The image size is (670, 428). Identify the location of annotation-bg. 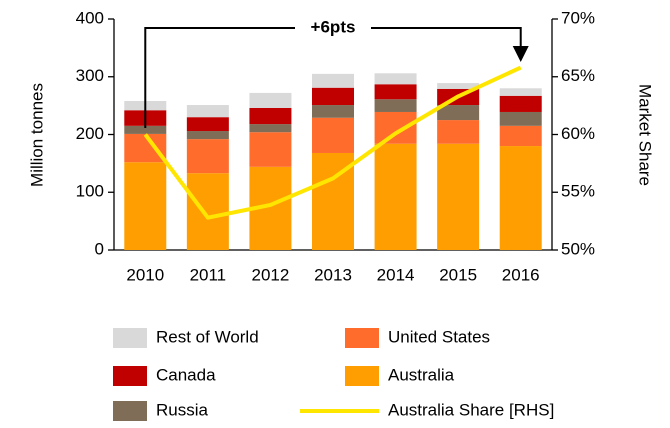
(333, 28).